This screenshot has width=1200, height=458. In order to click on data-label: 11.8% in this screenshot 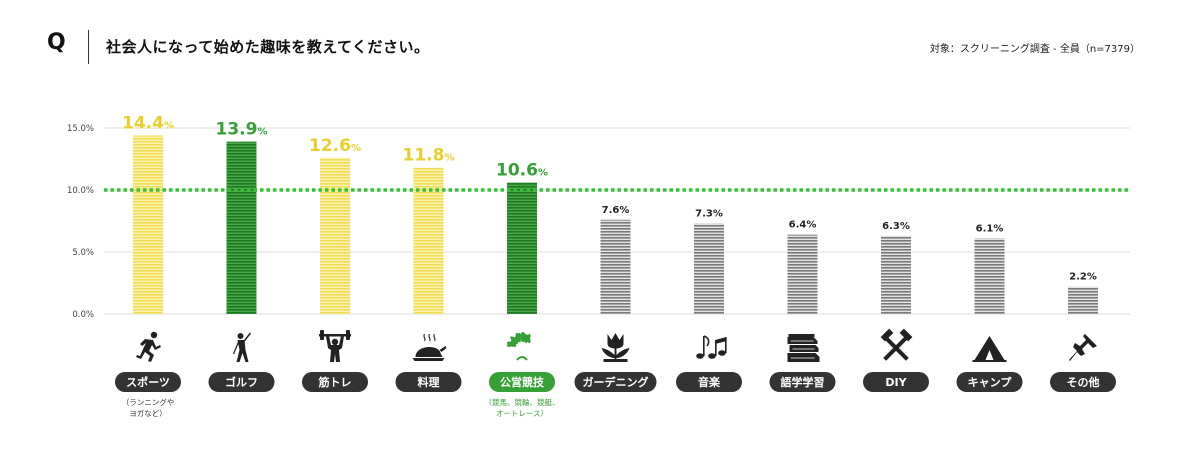, I will do `click(429, 156)`.